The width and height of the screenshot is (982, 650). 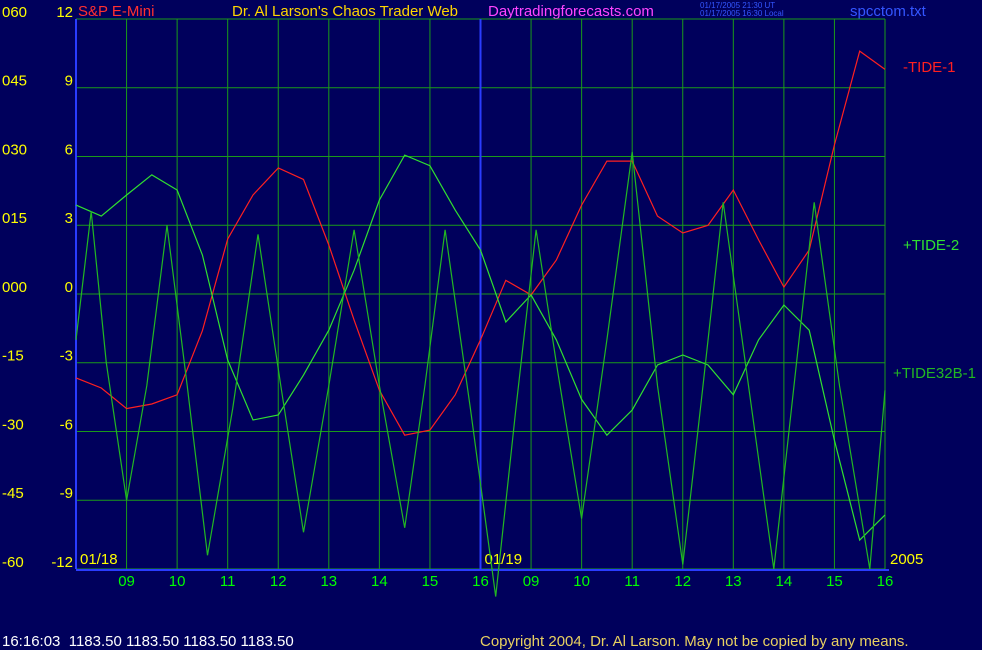 What do you see at coordinates (906, 559) in the screenshot?
I see `year-label: 2005` at bounding box center [906, 559].